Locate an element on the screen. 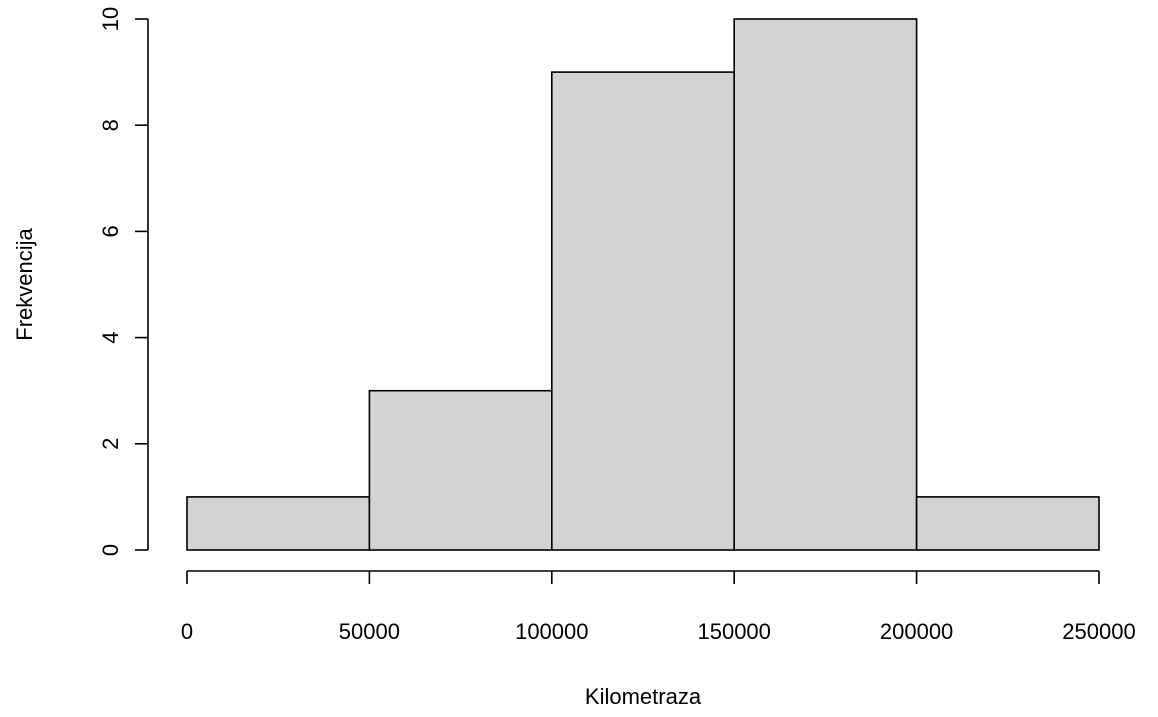 This screenshot has height=717, width=1158. x-tick-label: 200000 is located at coordinates (916, 631).